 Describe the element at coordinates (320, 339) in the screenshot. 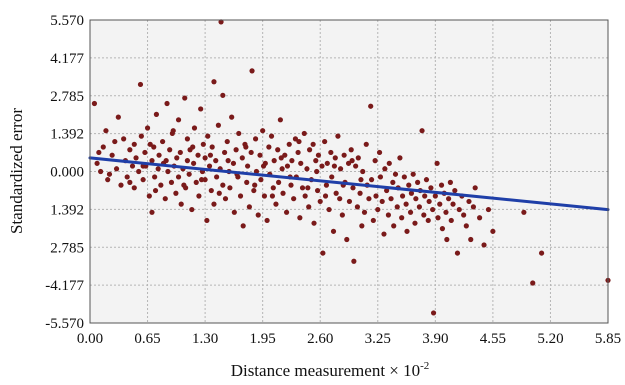

I see `x-tick-label: 2.60` at that location.